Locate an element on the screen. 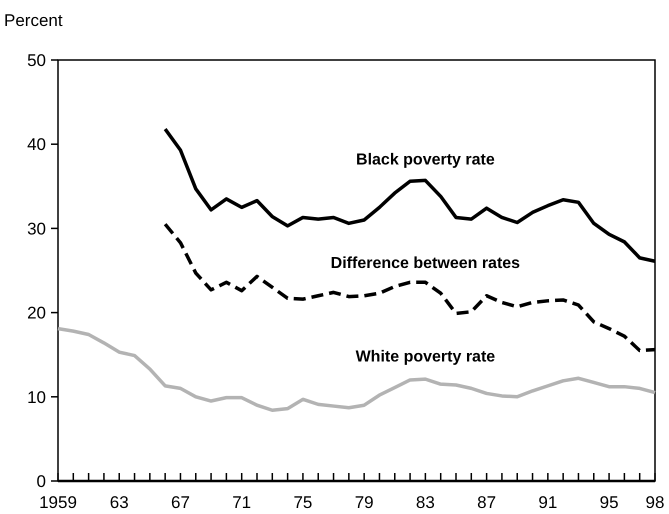 This screenshot has width=669, height=514. y-tick-label: 40 is located at coordinates (36, 144).